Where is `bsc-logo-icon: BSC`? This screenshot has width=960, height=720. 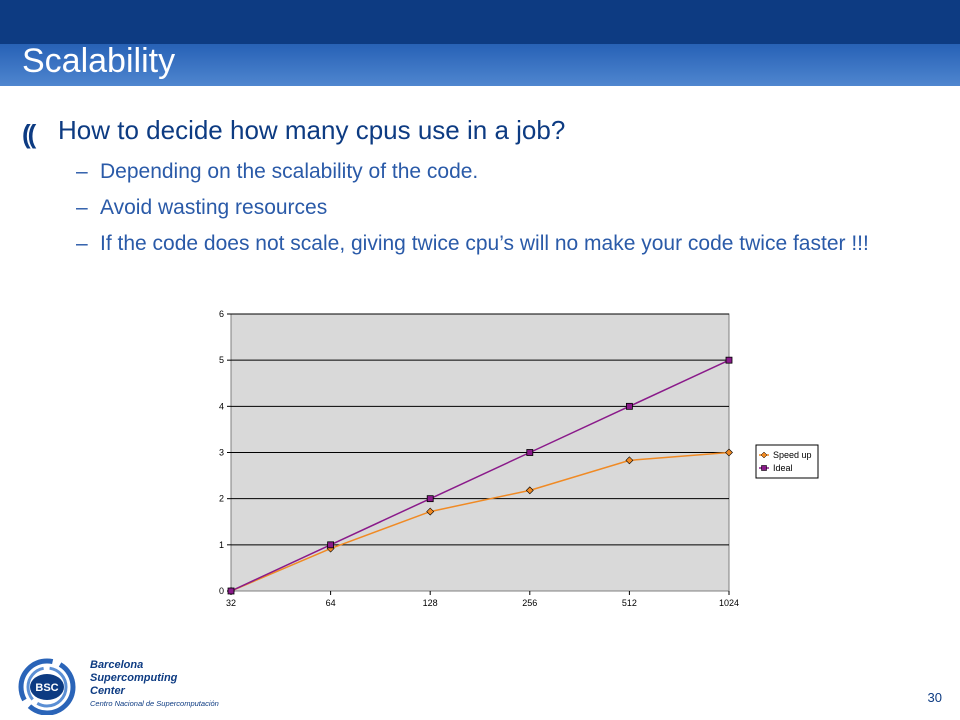
bsc-logo-icon: BSC is located at coordinates (47, 687).